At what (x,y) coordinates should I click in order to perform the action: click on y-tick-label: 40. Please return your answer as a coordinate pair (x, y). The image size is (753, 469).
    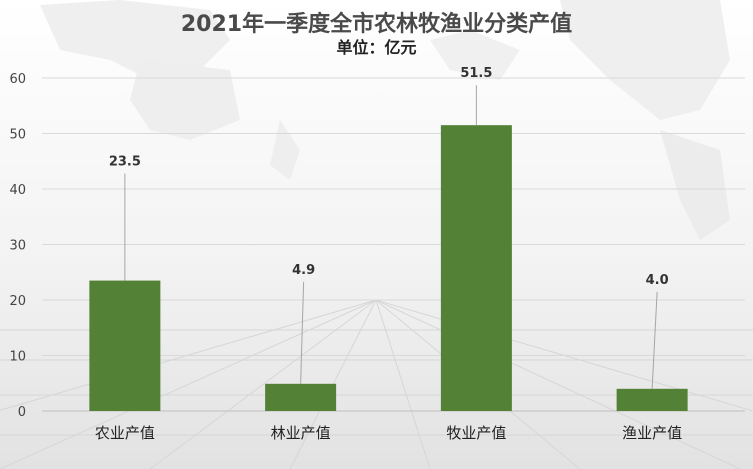
    Looking at the image, I should click on (17, 190).